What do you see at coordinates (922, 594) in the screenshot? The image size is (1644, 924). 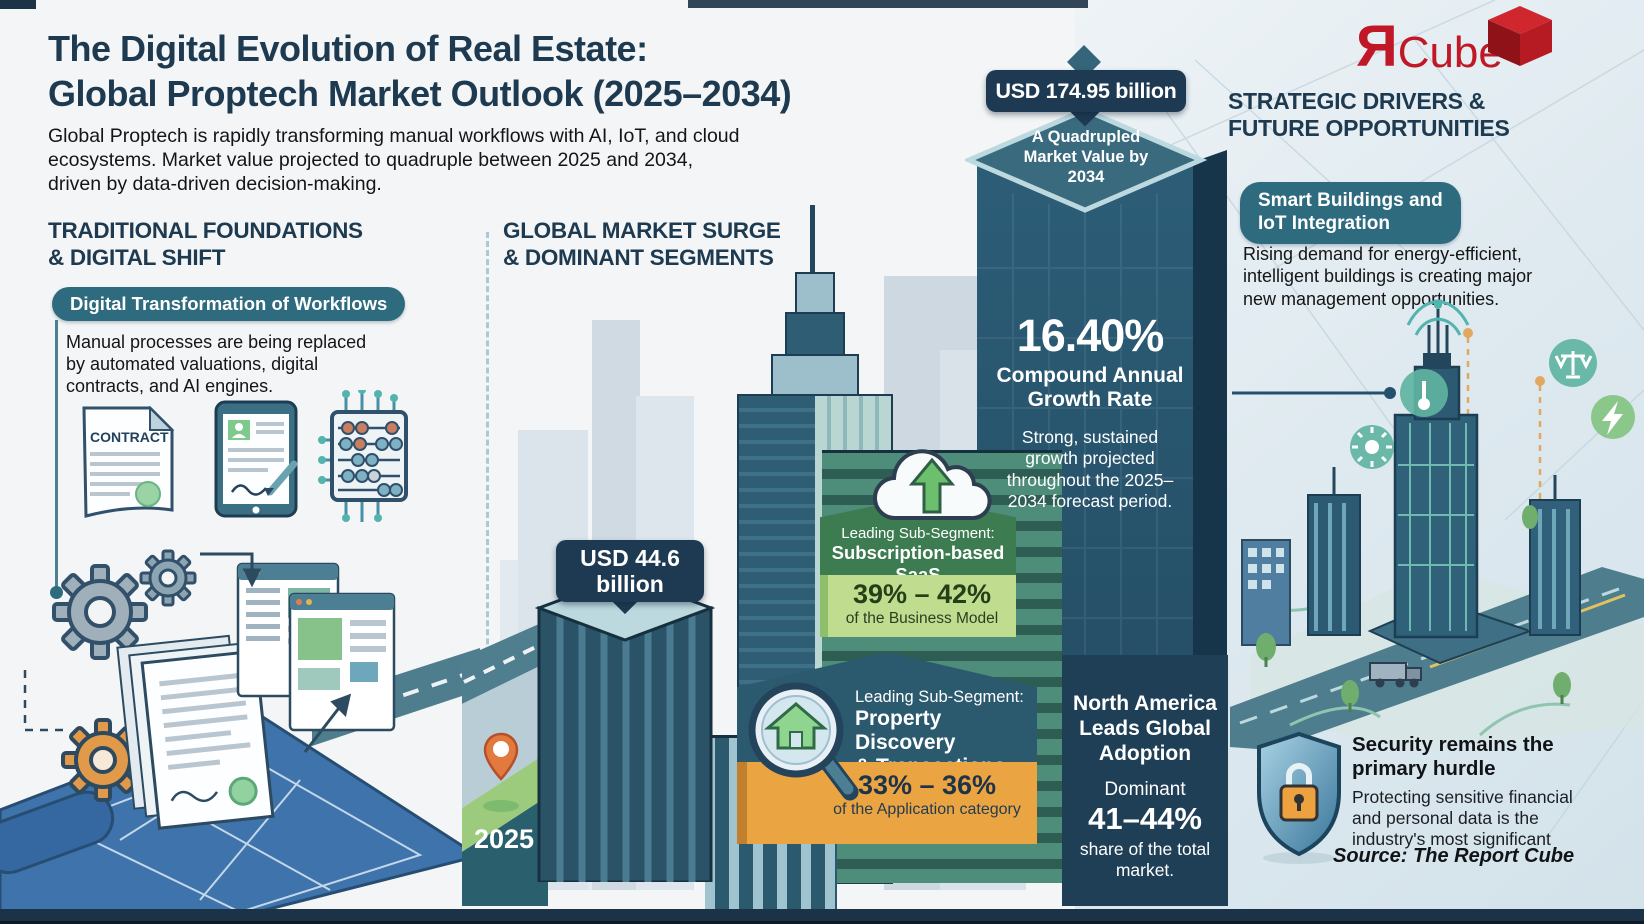 I see `saas-range: 39% – 42%` at bounding box center [922, 594].